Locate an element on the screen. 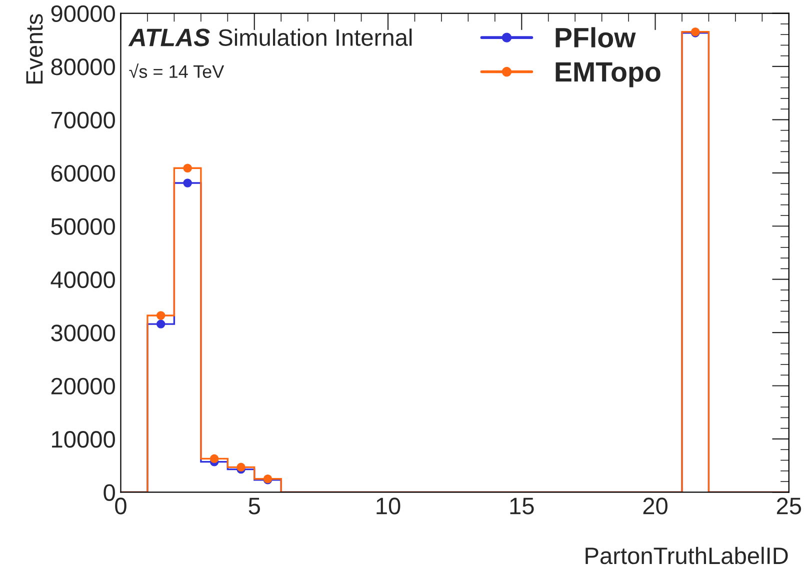 The width and height of the screenshot is (805, 577). annotation: ATLAS is located at coordinates (169, 37).